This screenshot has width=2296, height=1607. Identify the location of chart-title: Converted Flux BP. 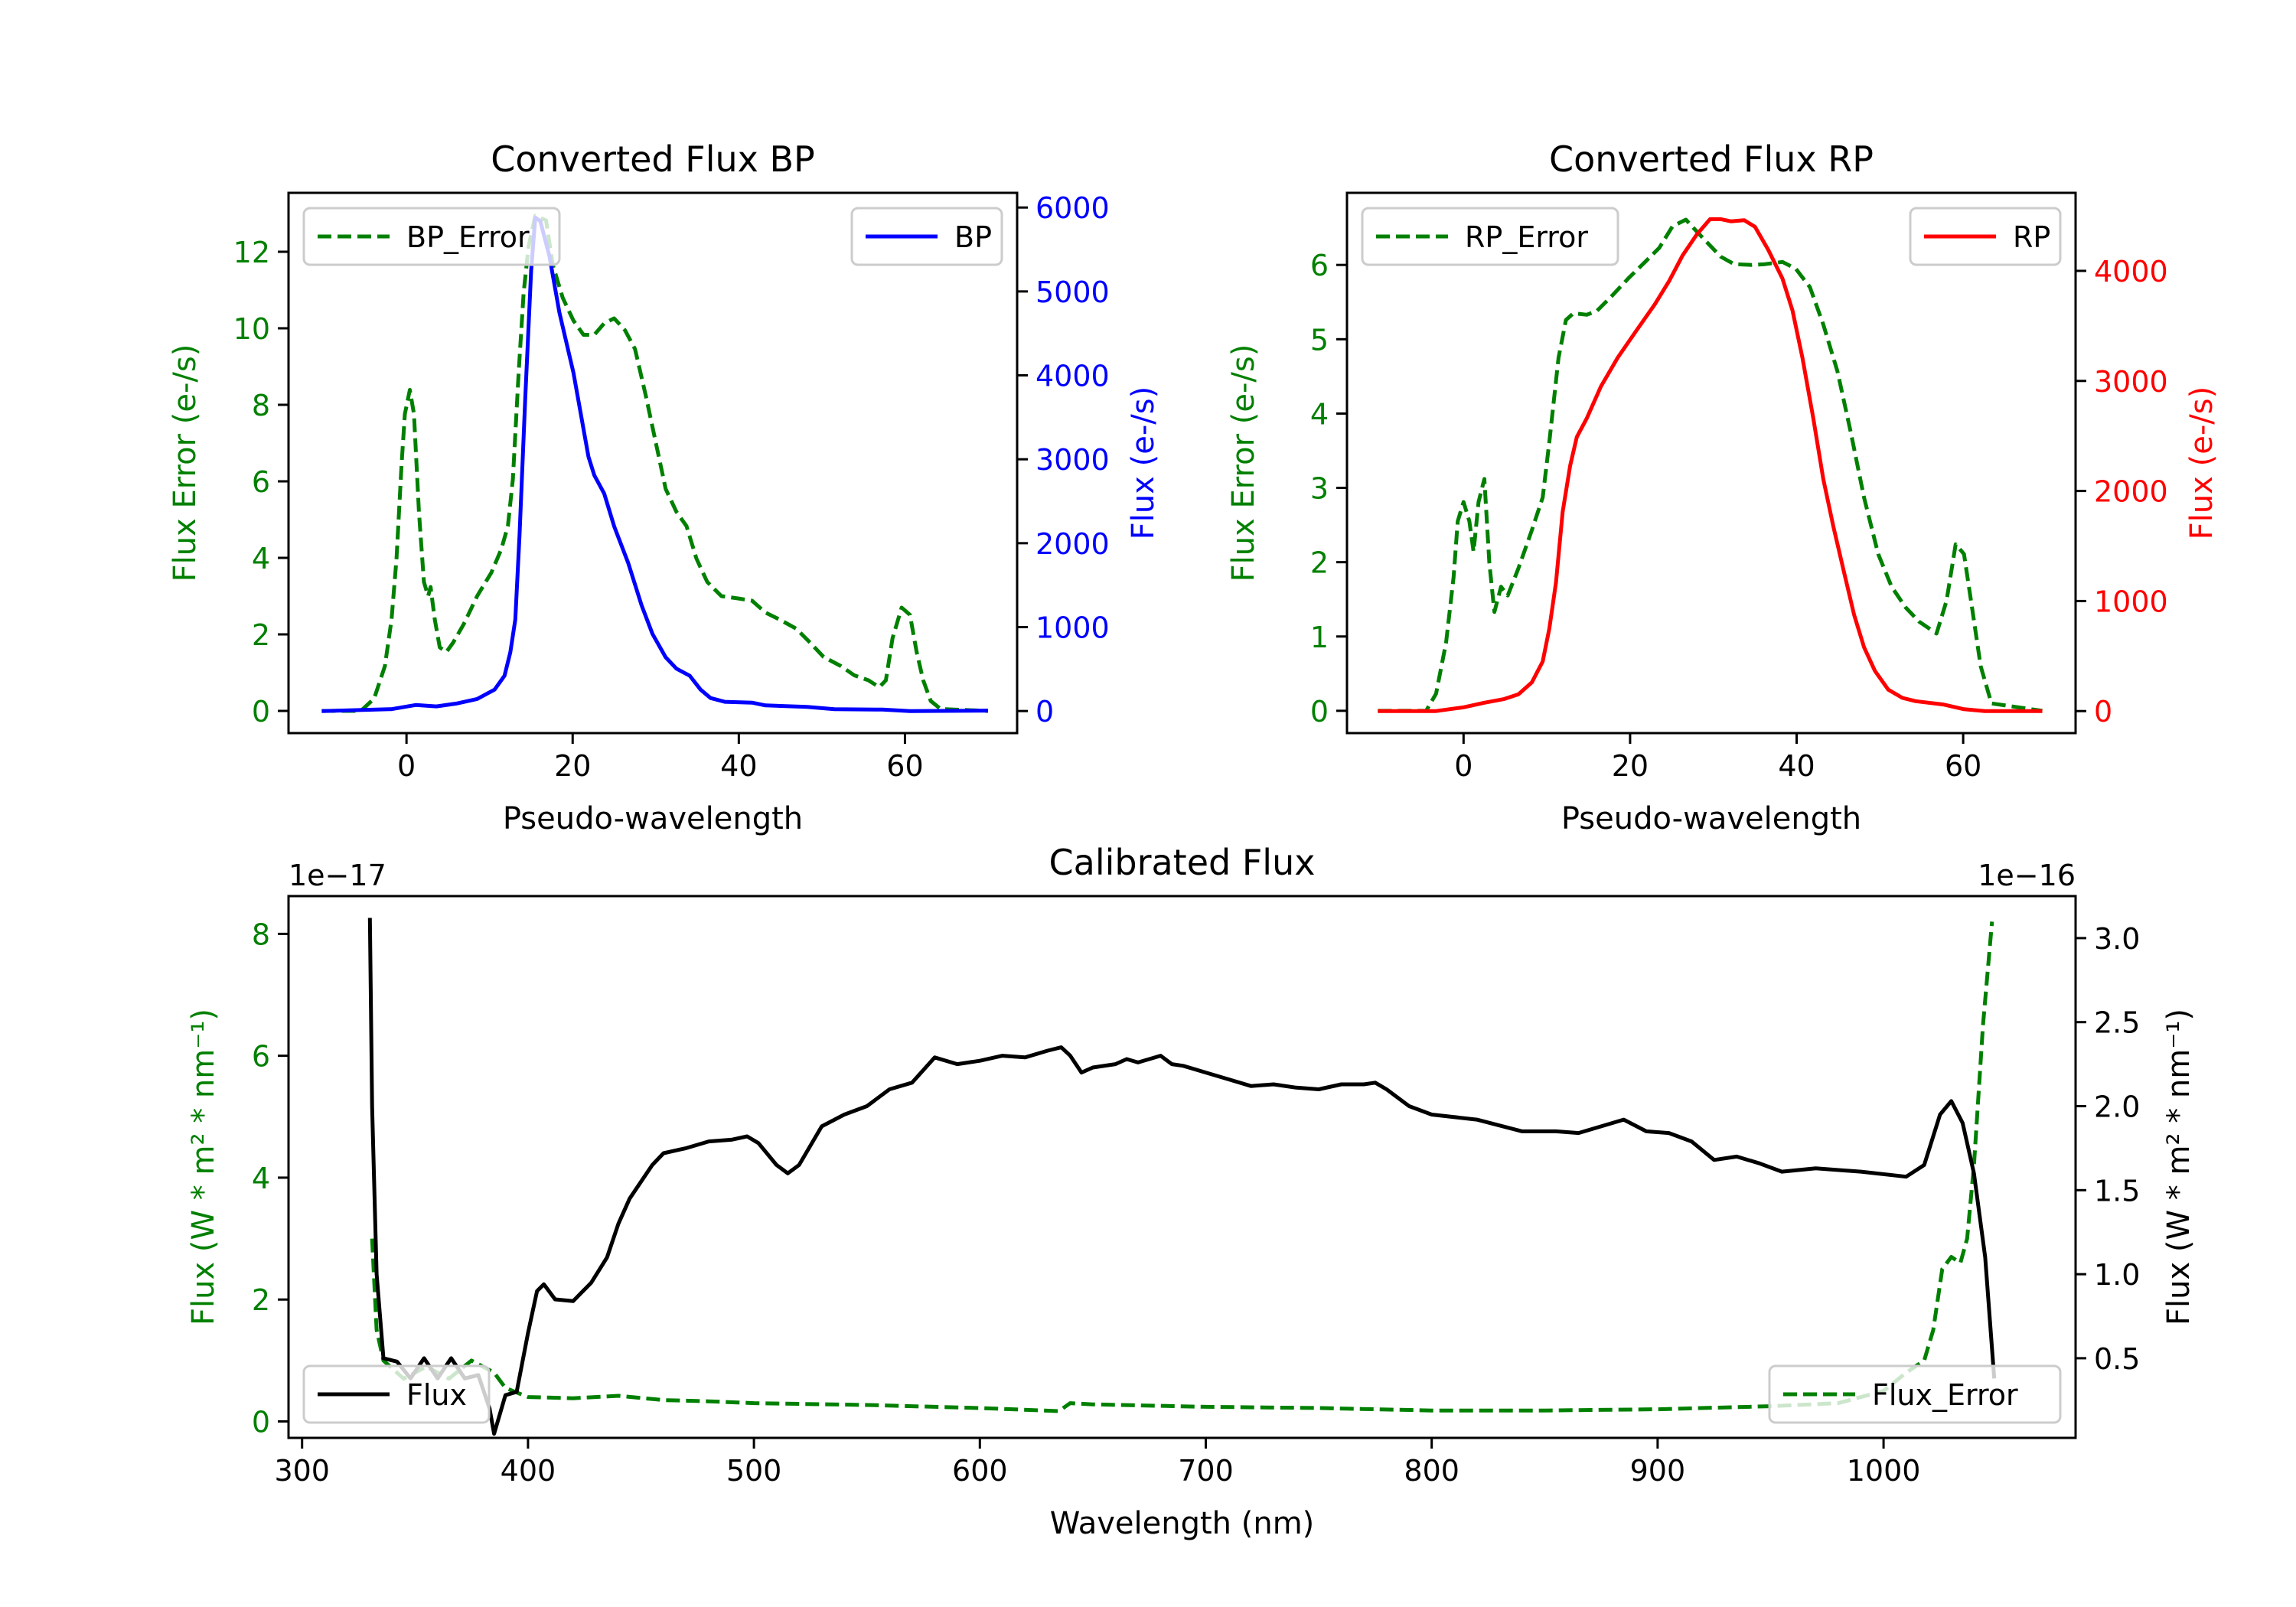
(653, 159).